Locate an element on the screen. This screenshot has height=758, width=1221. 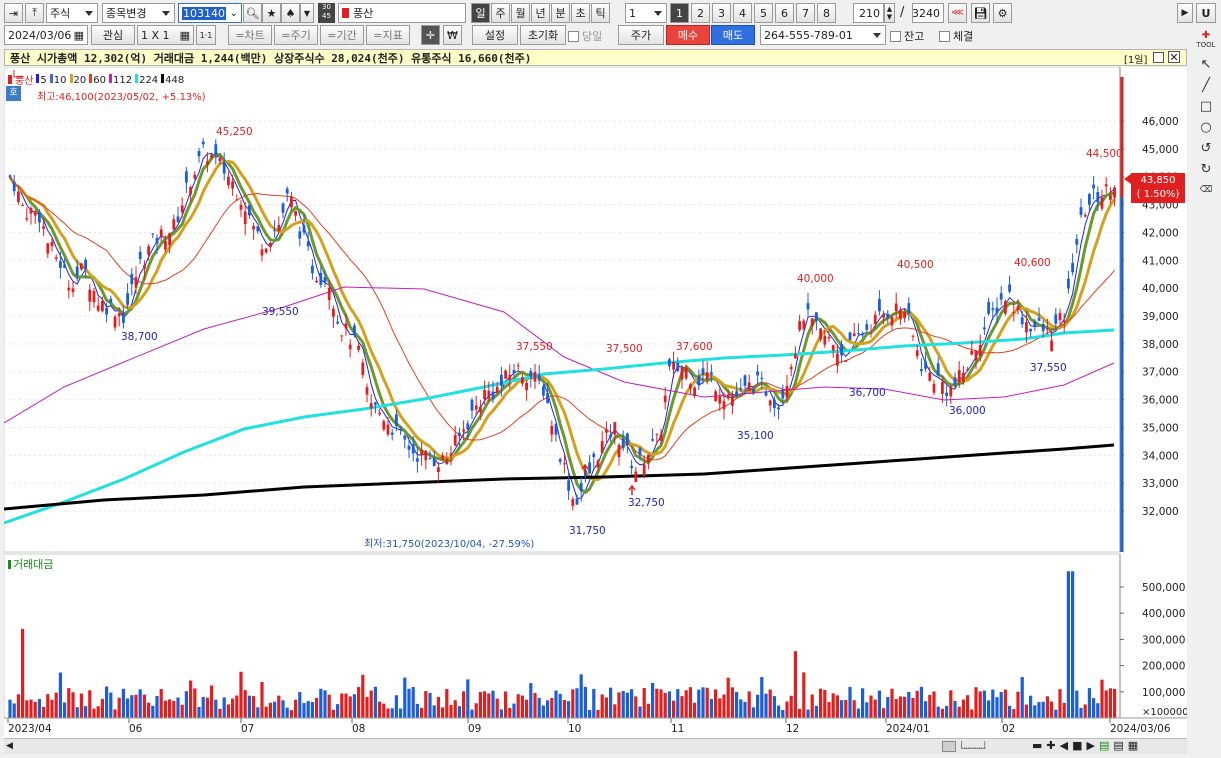
undo-tool: ↺ is located at coordinates (1206, 148).